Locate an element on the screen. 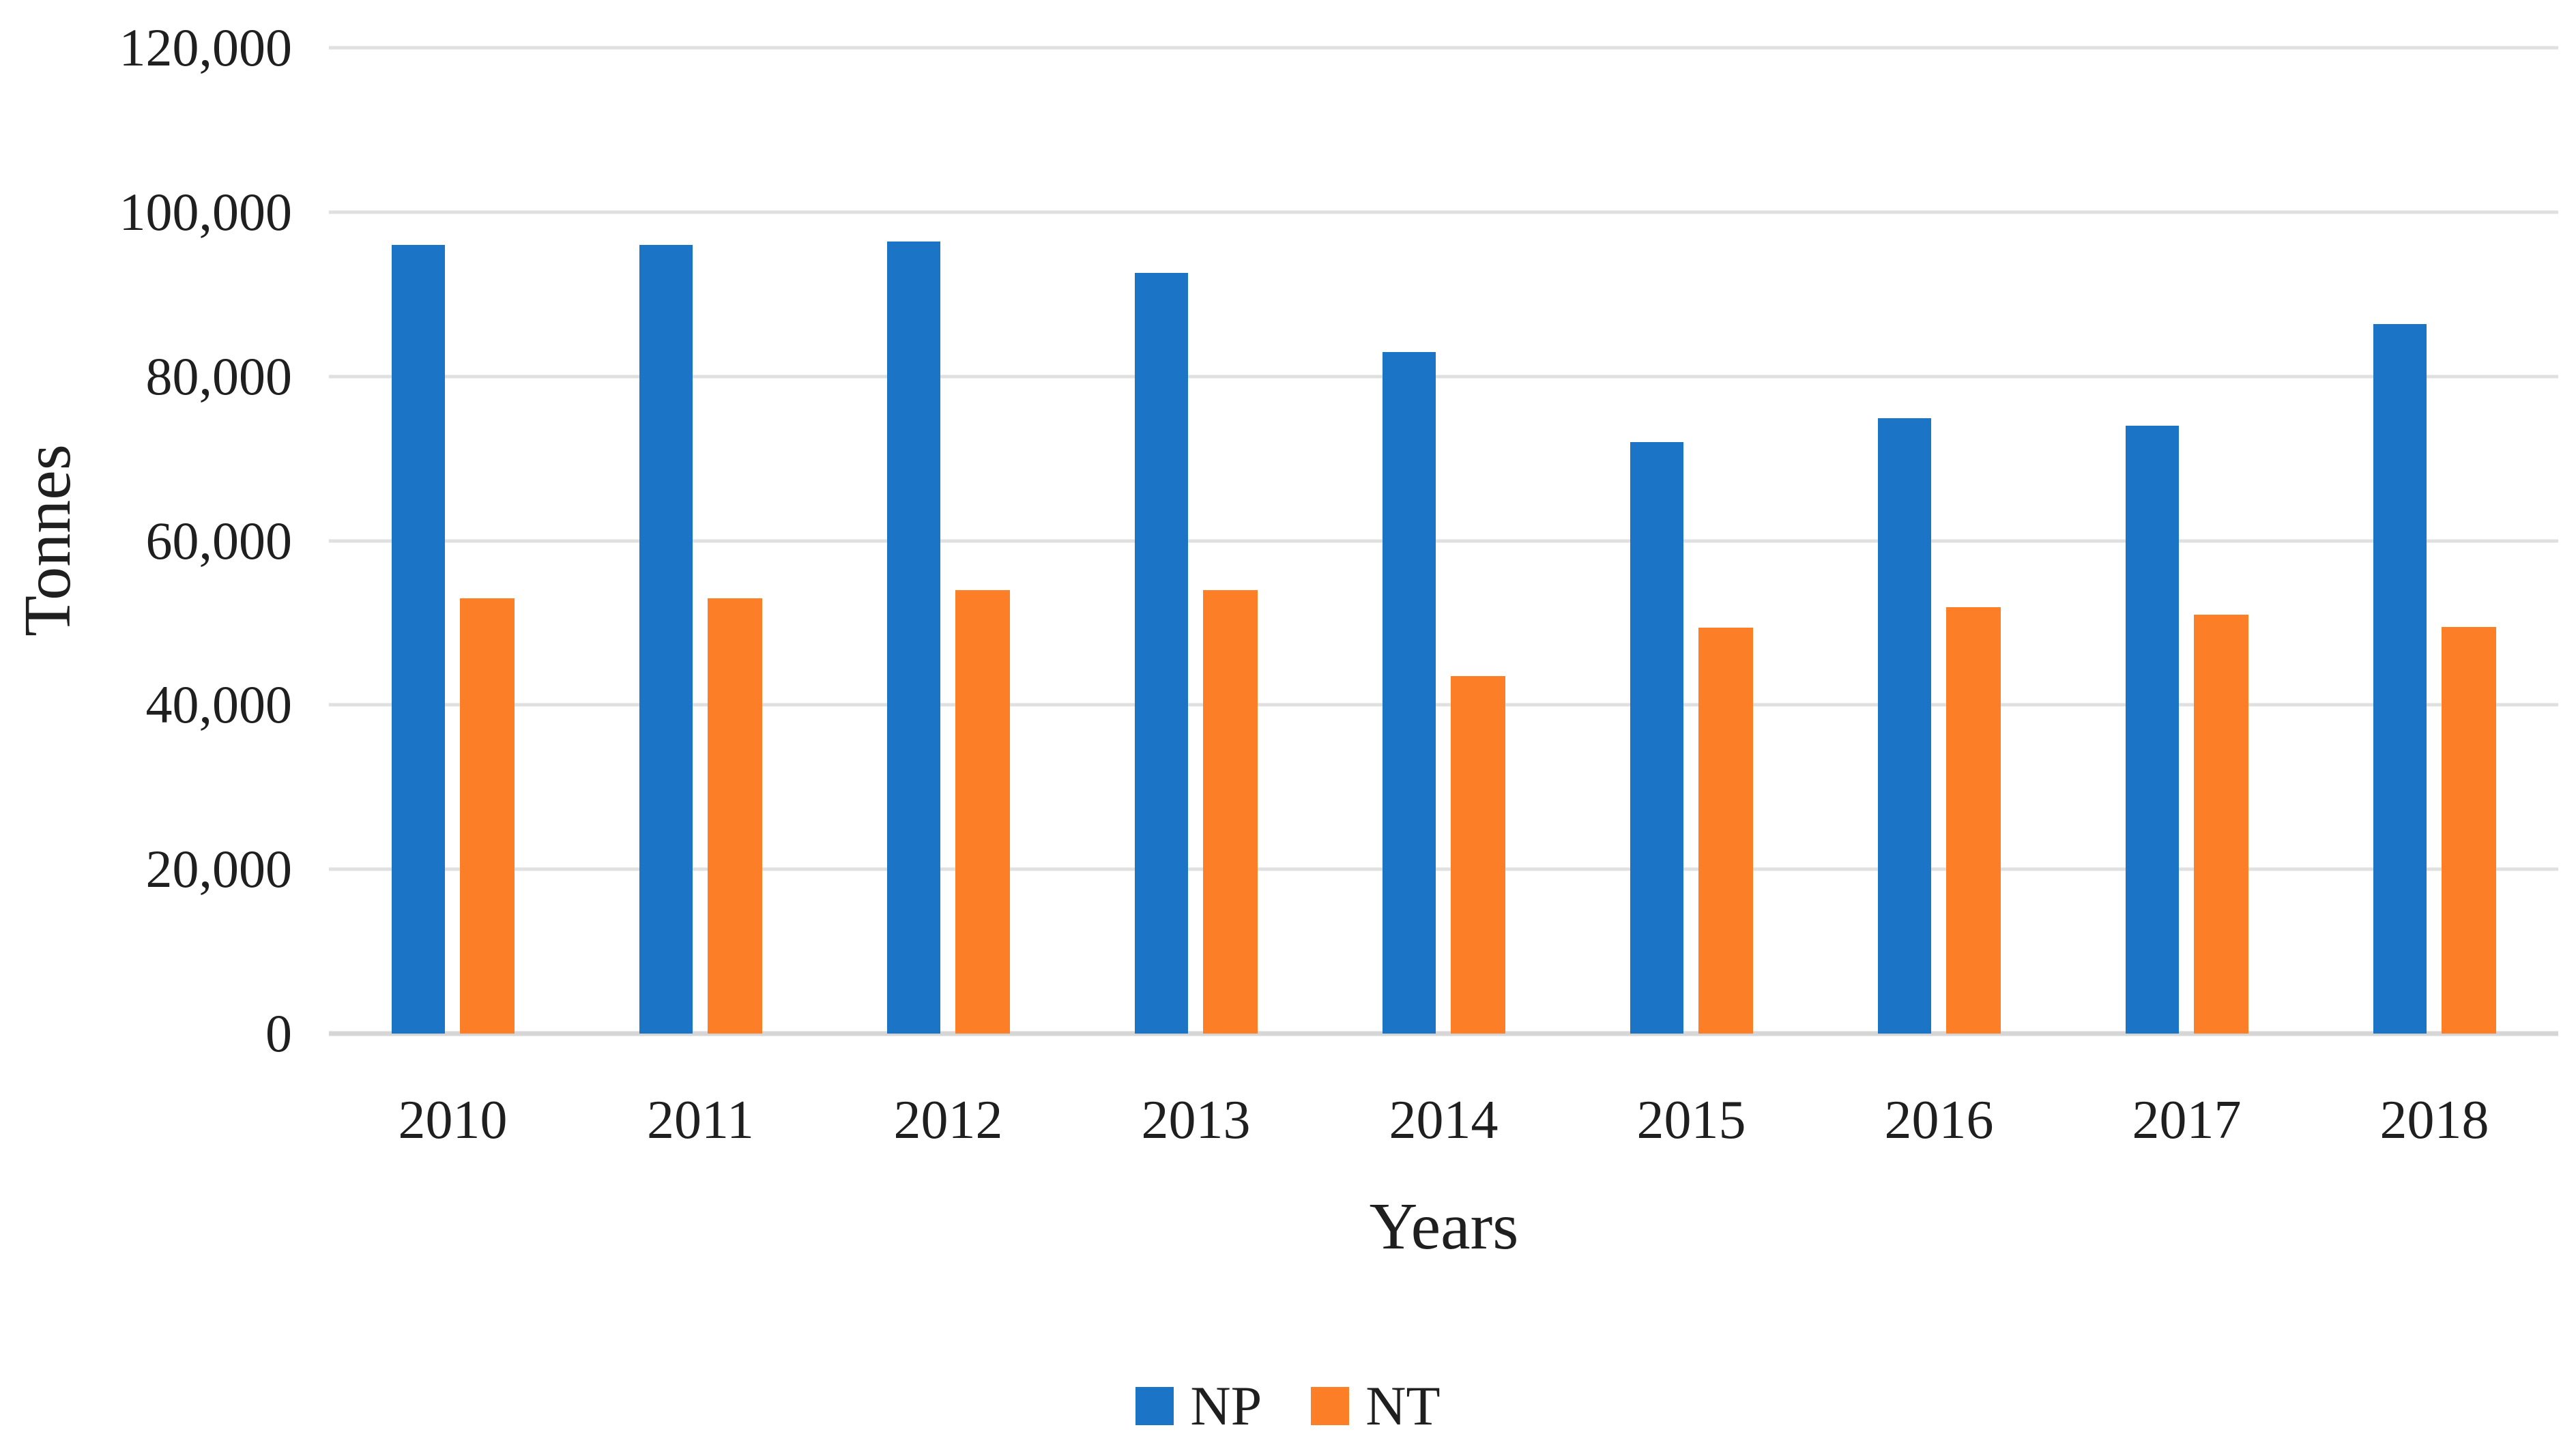 The width and height of the screenshot is (2576, 1447). legend-item-nt: NT is located at coordinates (1376, 1406).